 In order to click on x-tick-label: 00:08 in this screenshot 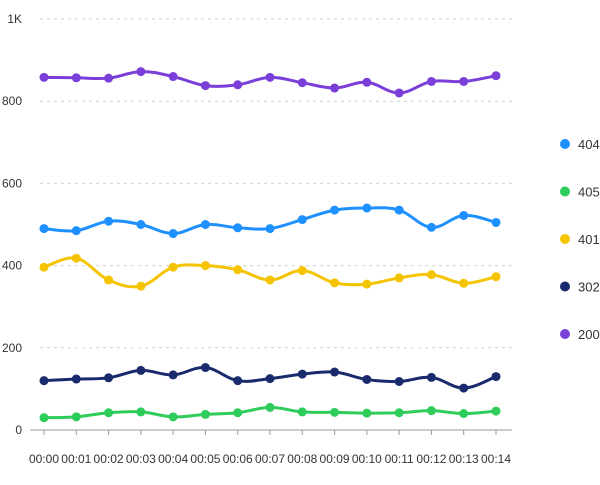, I will do `click(302, 459)`.